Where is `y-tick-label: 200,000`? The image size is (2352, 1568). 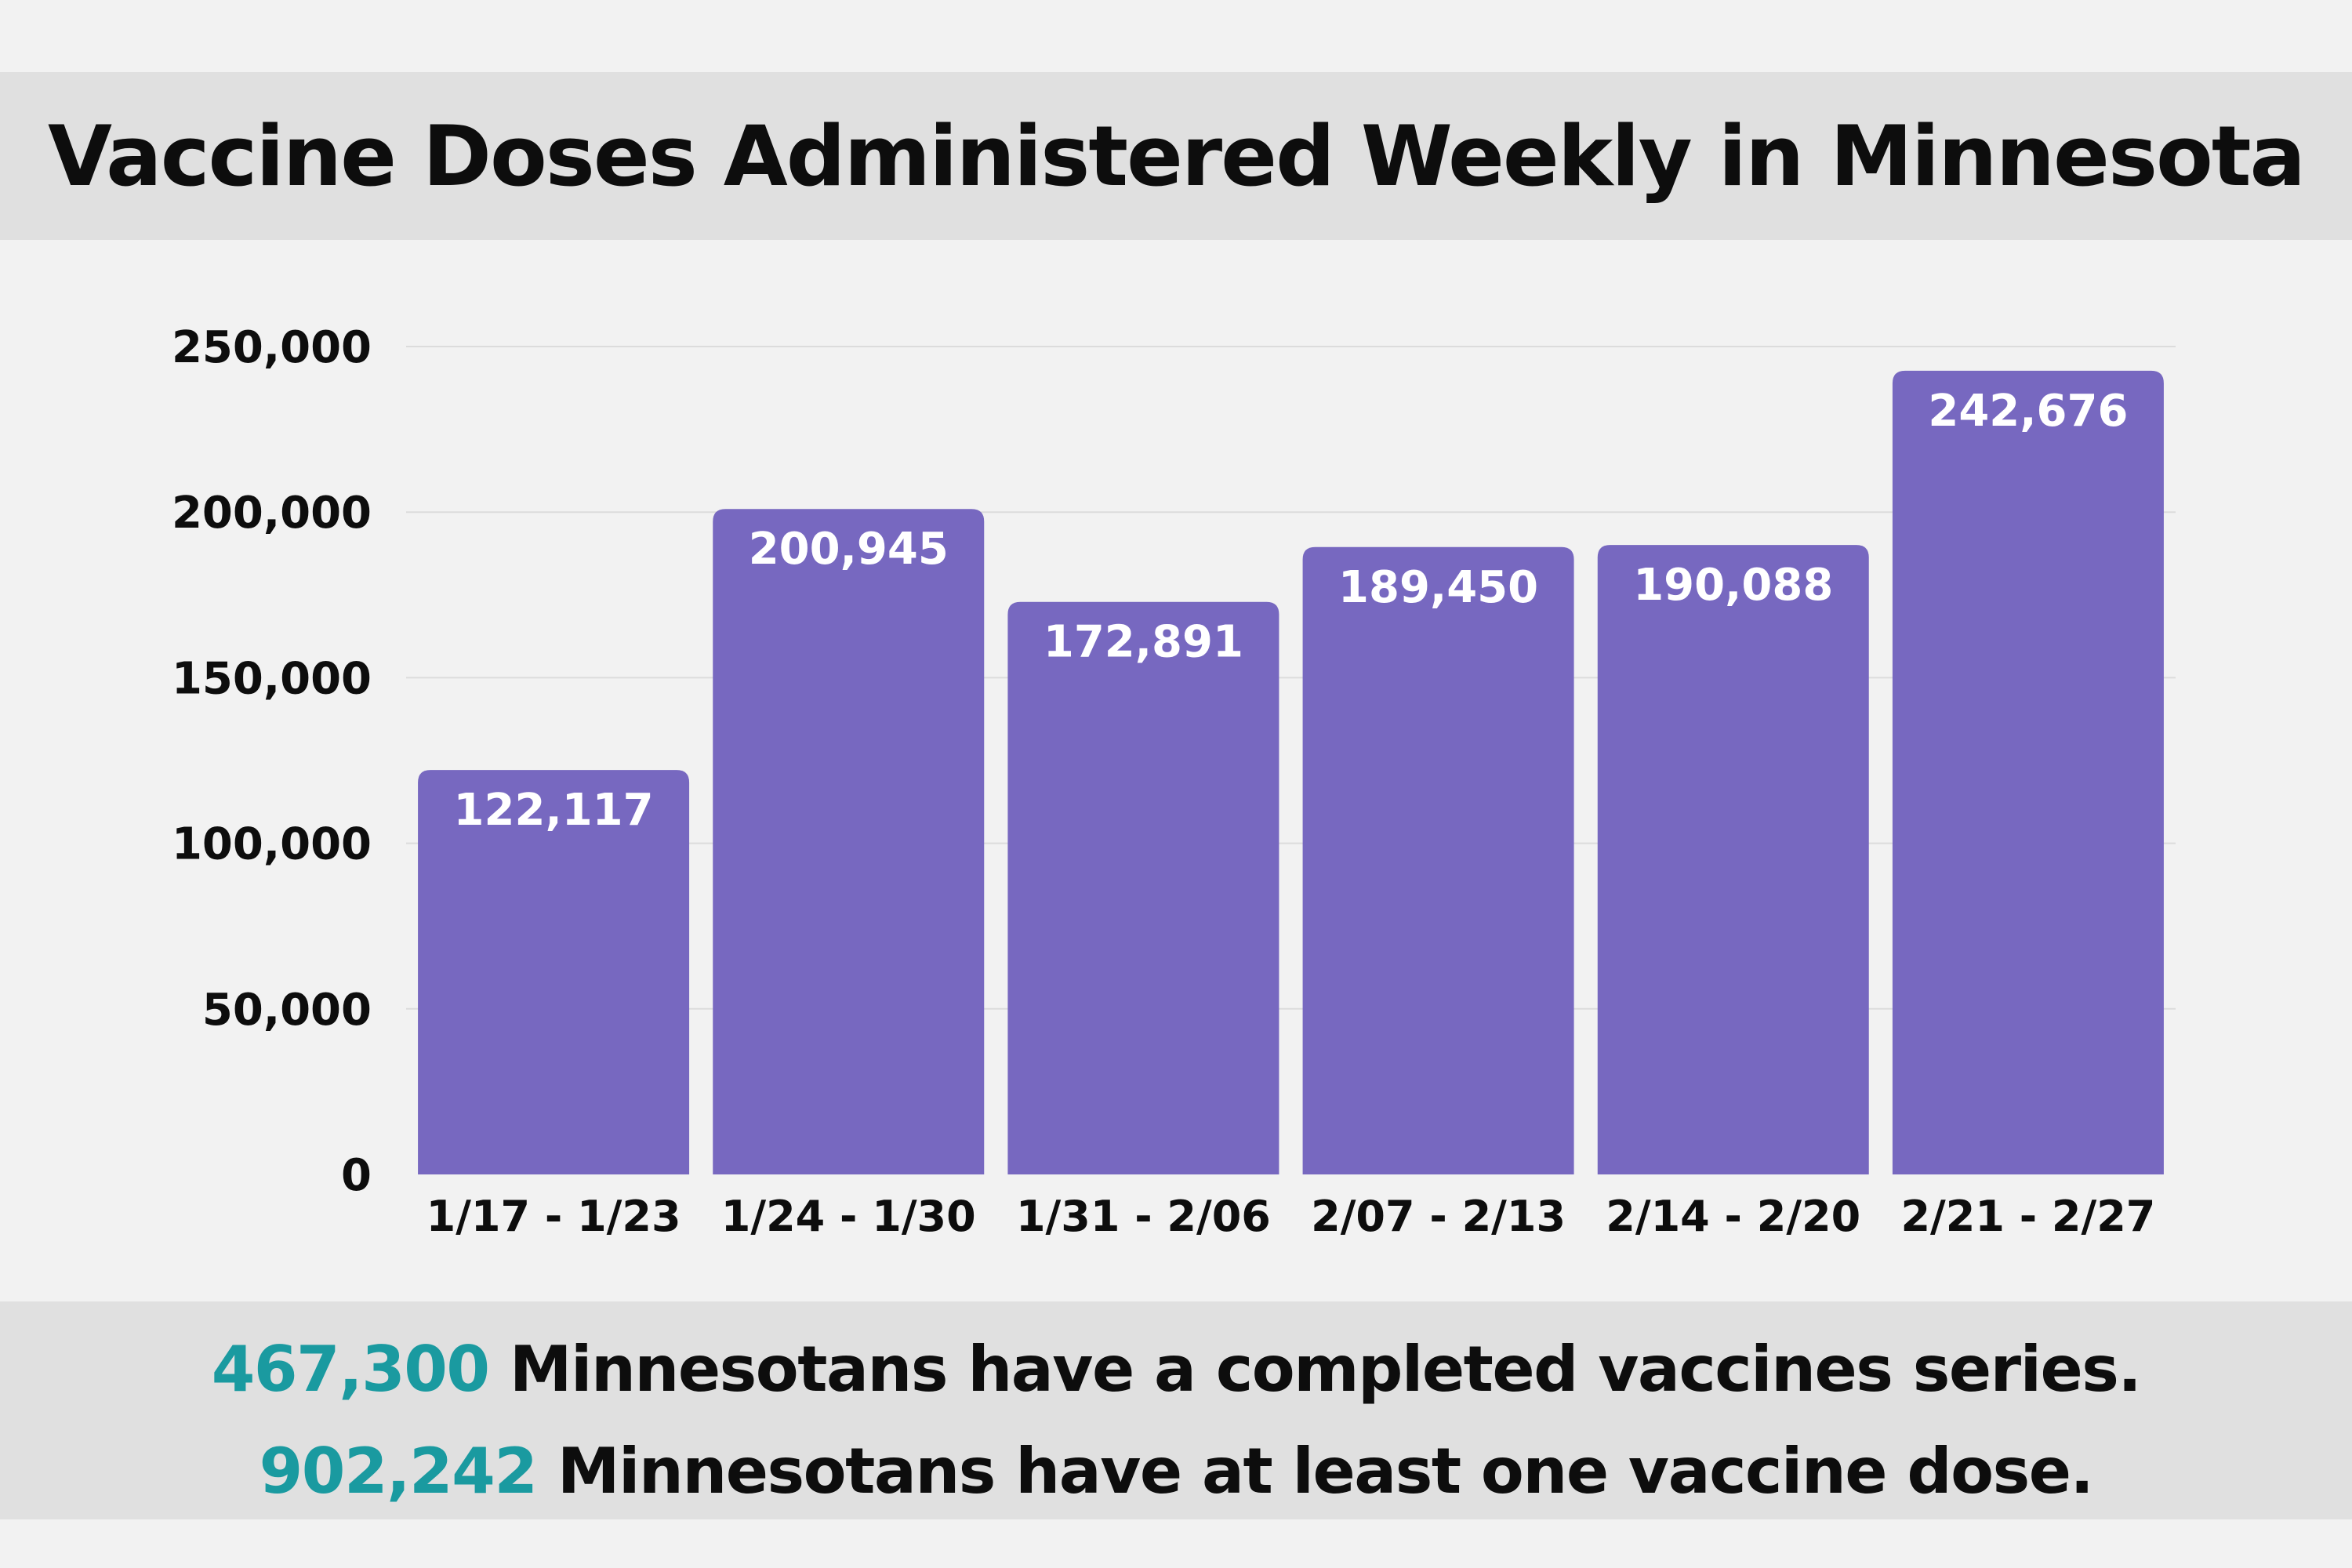
y-tick-label: 200,000 is located at coordinates (272, 513).